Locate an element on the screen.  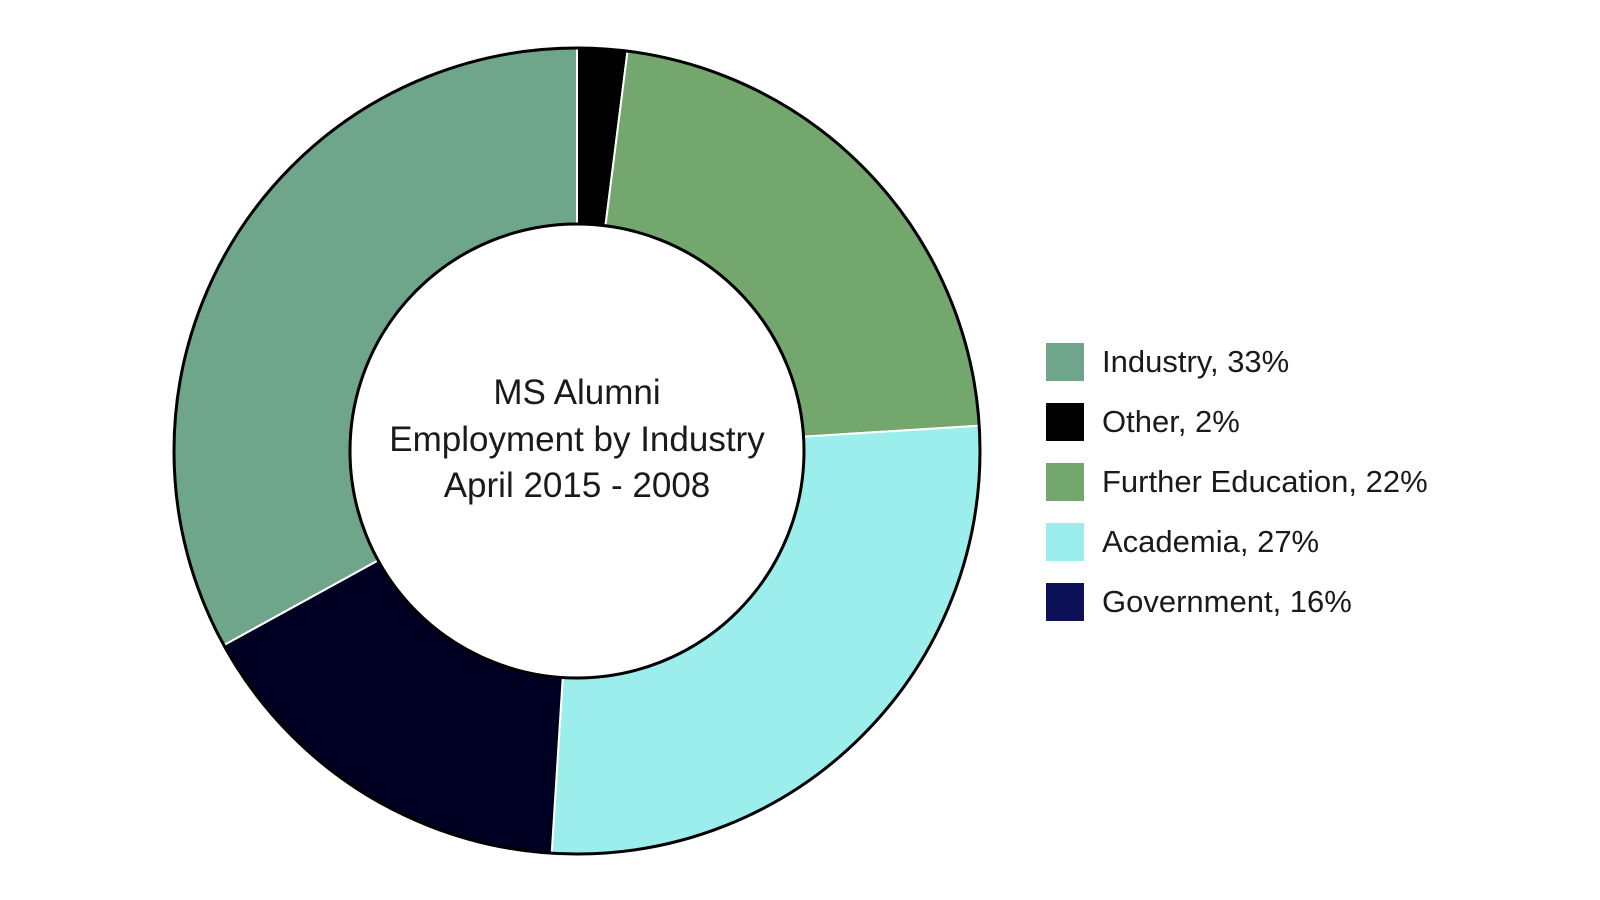
legend-item-government: Government, 16% is located at coordinates (1199, 602).